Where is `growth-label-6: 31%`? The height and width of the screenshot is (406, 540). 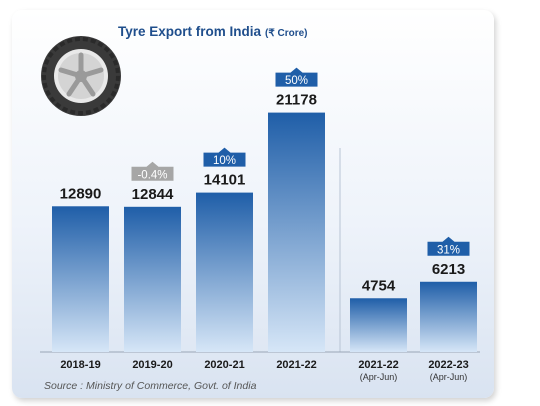 growth-label-6: 31% is located at coordinates (448, 250).